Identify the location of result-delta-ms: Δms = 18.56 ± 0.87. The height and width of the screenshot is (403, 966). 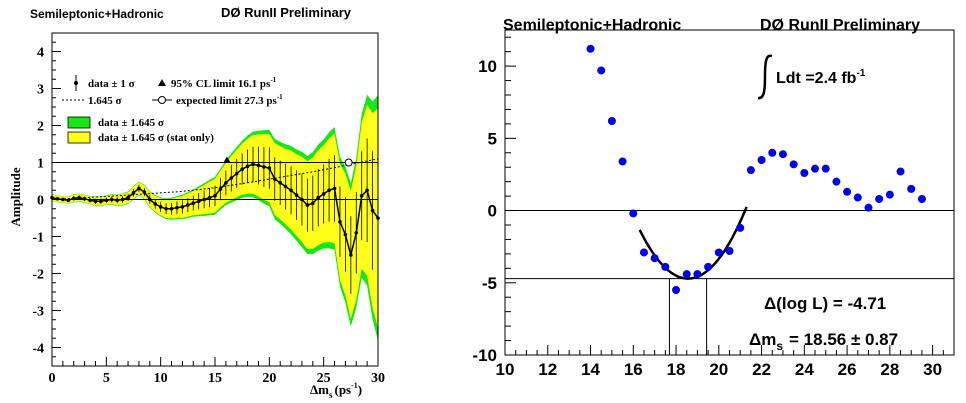
(823, 341).